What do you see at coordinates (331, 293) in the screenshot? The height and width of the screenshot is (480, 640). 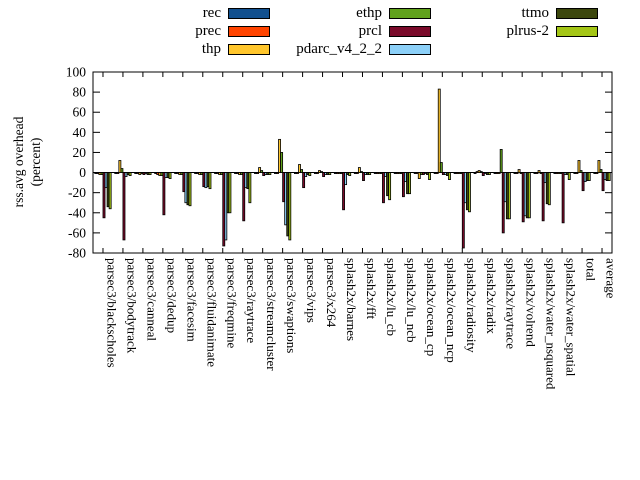 I see `x-category-label-parsec3/x264: parsec3/x264` at bounding box center [331, 293].